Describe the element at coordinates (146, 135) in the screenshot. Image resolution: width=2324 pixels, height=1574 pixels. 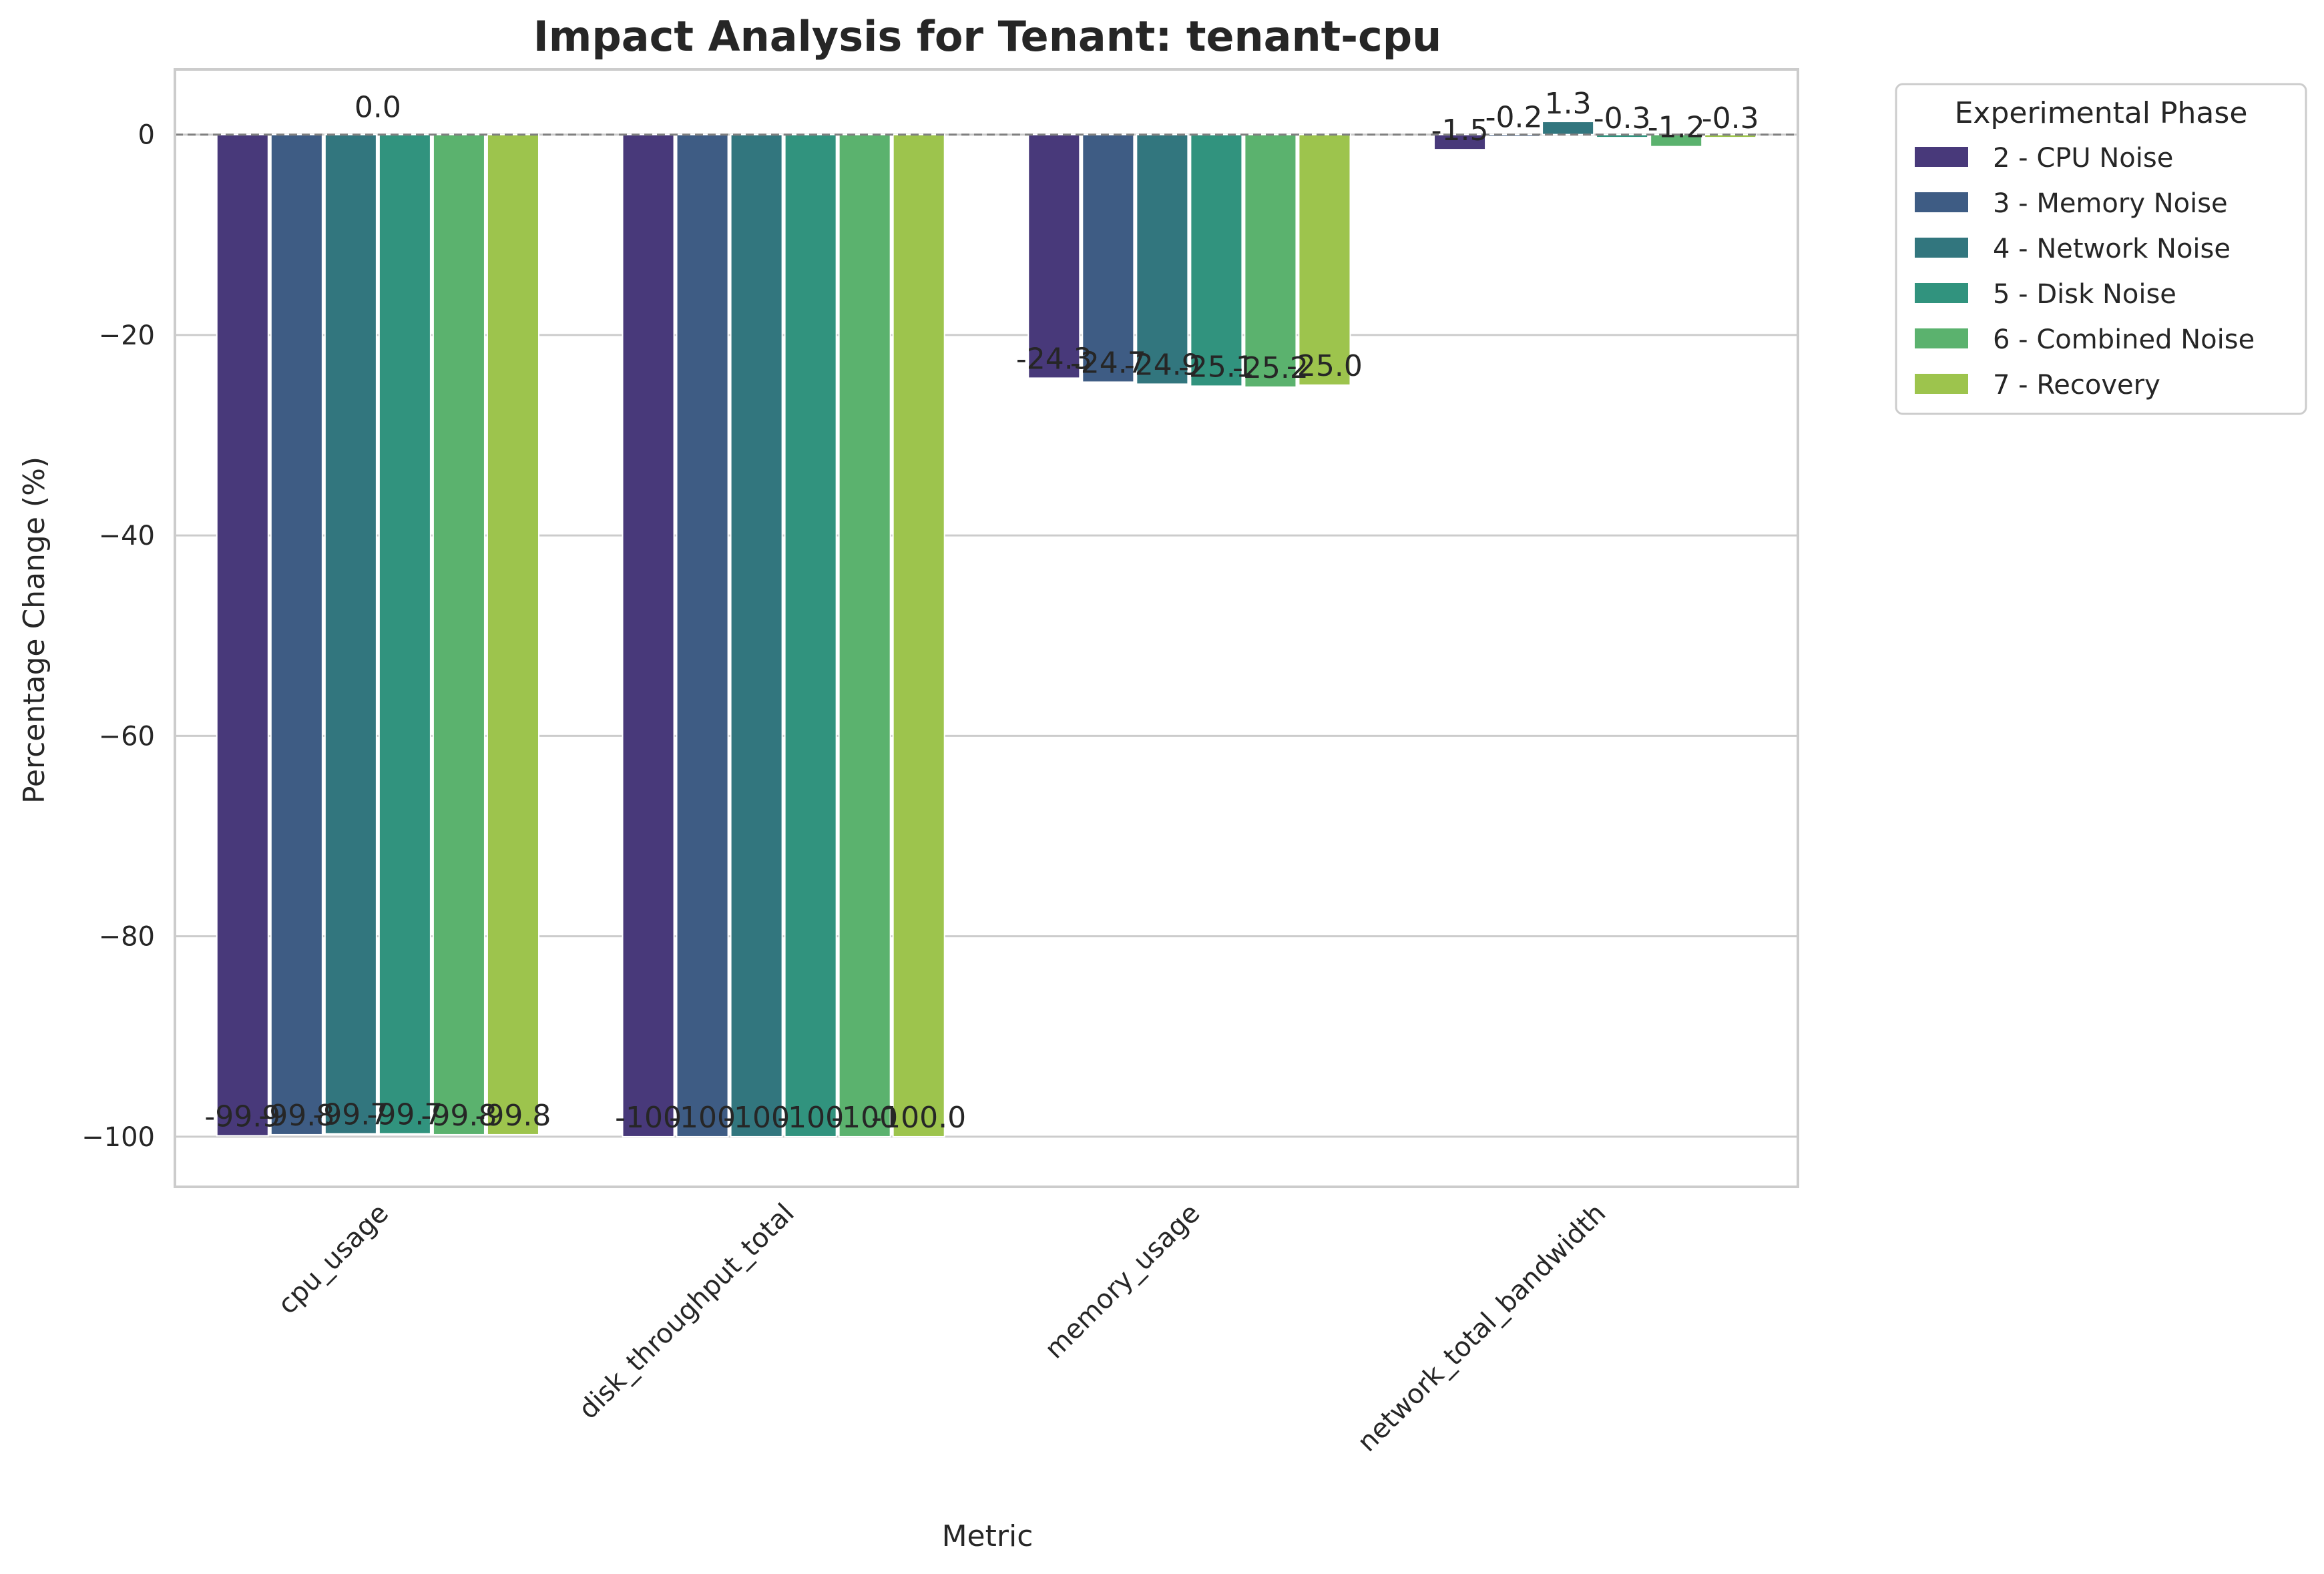
I see `y-tick-label: 0` at that location.